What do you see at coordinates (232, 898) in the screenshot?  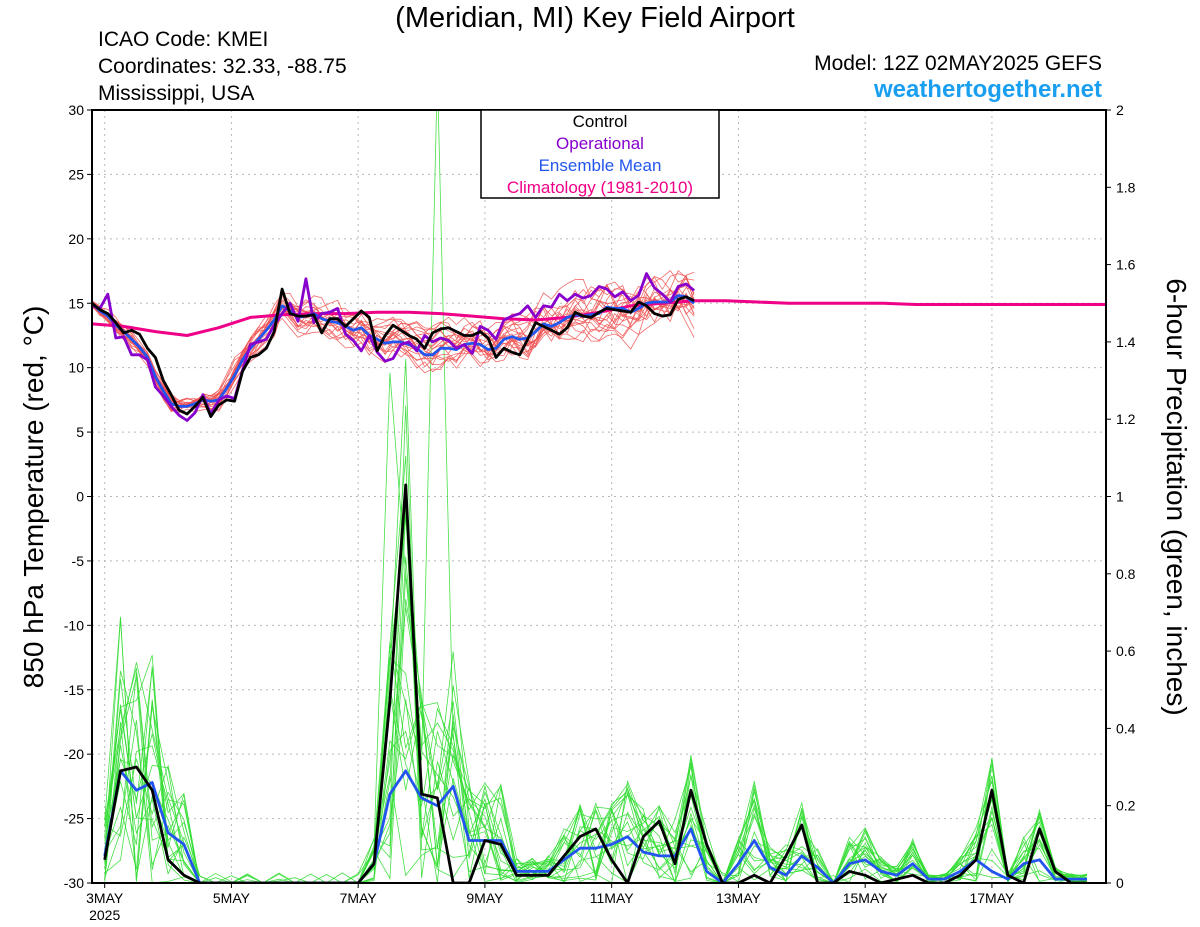 I see `x-tick-label: 5MAY` at bounding box center [232, 898].